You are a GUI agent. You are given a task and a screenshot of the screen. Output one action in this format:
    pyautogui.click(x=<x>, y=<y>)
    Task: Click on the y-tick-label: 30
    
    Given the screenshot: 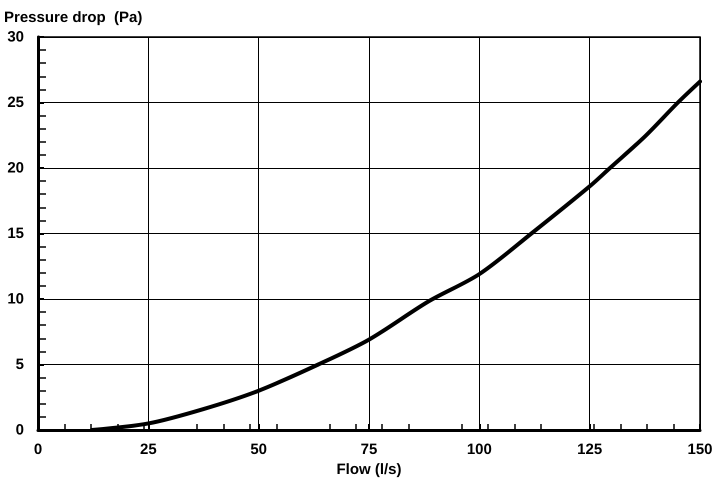 What is the action you would take?
    pyautogui.click(x=15, y=37)
    